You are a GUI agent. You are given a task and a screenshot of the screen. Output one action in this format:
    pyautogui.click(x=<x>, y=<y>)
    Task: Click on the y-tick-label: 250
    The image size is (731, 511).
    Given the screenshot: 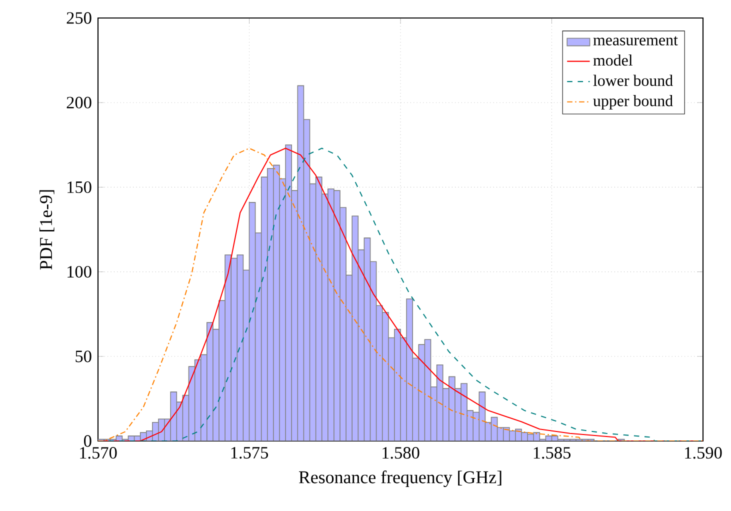 What is the action you would take?
    pyautogui.click(x=79, y=18)
    